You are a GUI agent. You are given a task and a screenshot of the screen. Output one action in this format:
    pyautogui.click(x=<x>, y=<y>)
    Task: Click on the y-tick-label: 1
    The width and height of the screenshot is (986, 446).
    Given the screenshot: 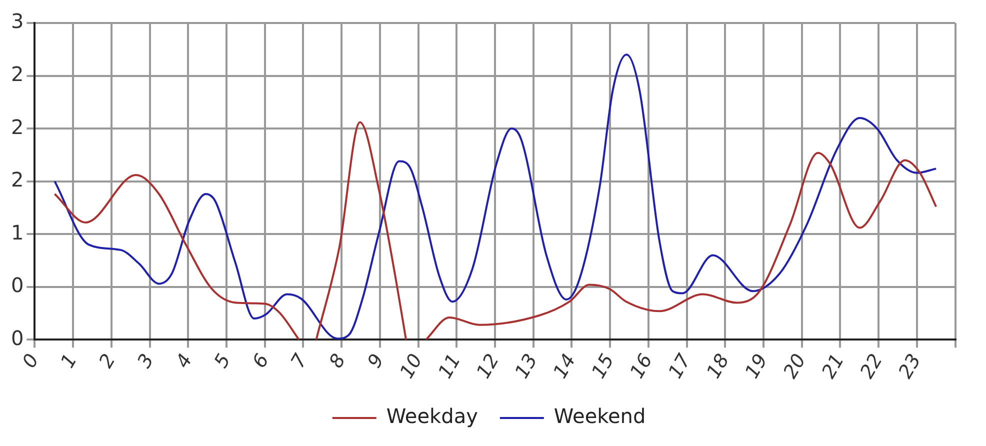 What is the action you would take?
    pyautogui.click(x=17, y=232)
    